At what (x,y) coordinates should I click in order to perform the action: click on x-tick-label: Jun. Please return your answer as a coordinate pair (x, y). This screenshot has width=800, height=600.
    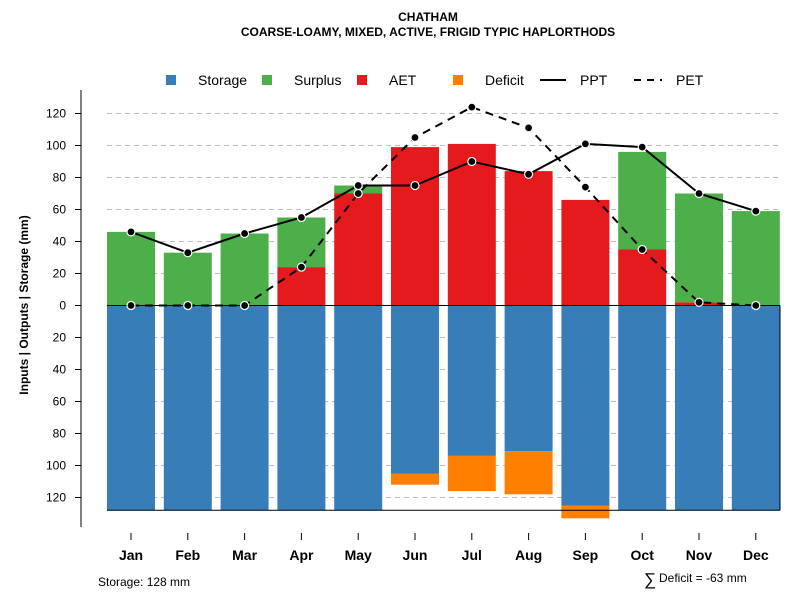
    Looking at the image, I should click on (415, 555).